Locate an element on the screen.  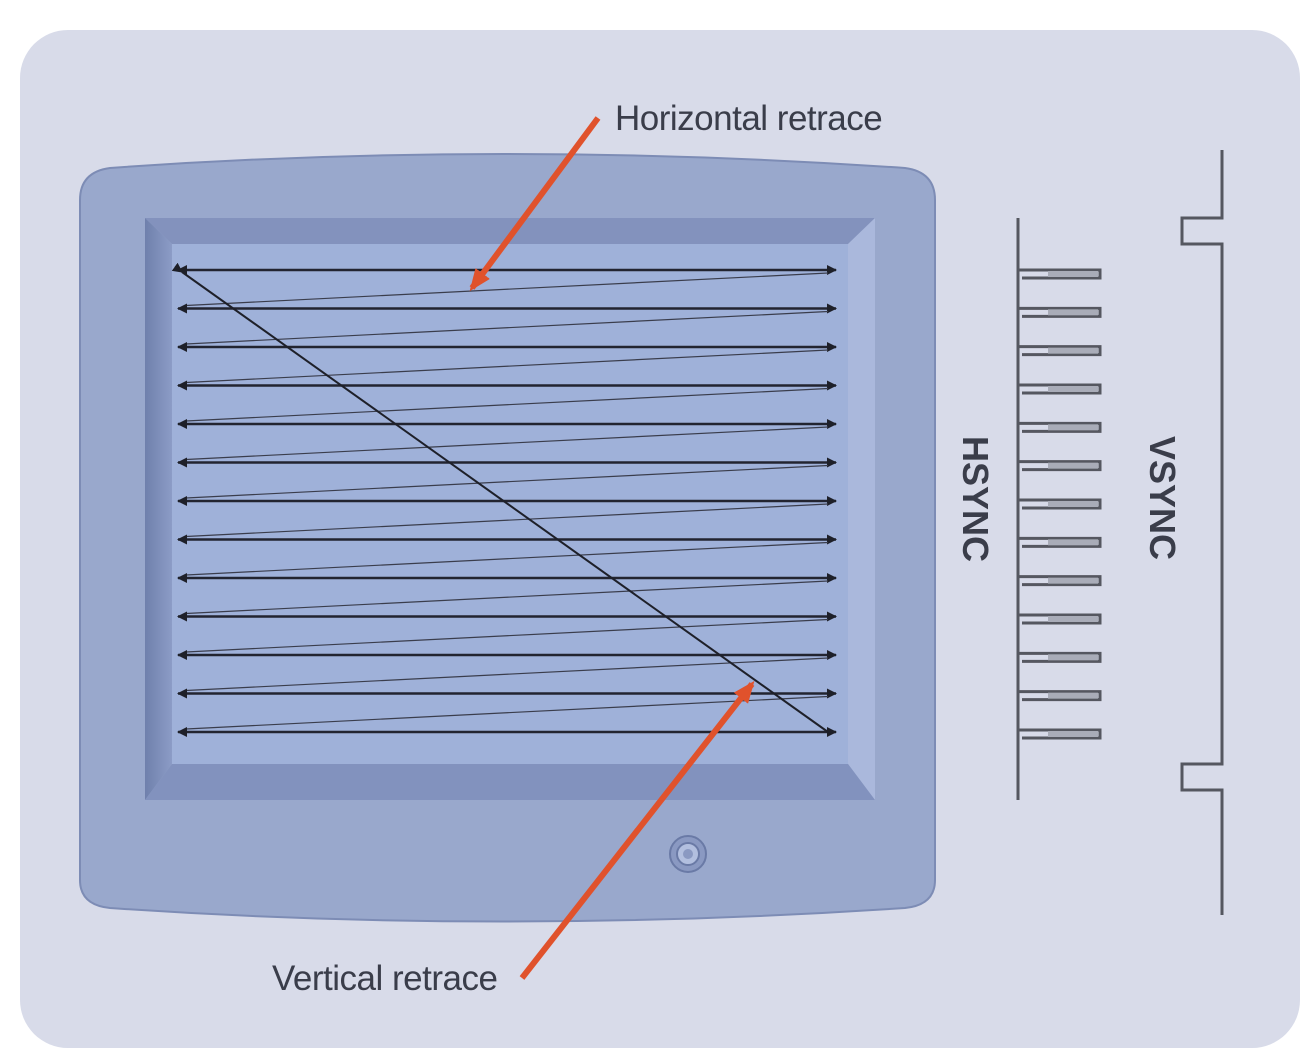
screen-bevel-top is located at coordinates (510, 231).